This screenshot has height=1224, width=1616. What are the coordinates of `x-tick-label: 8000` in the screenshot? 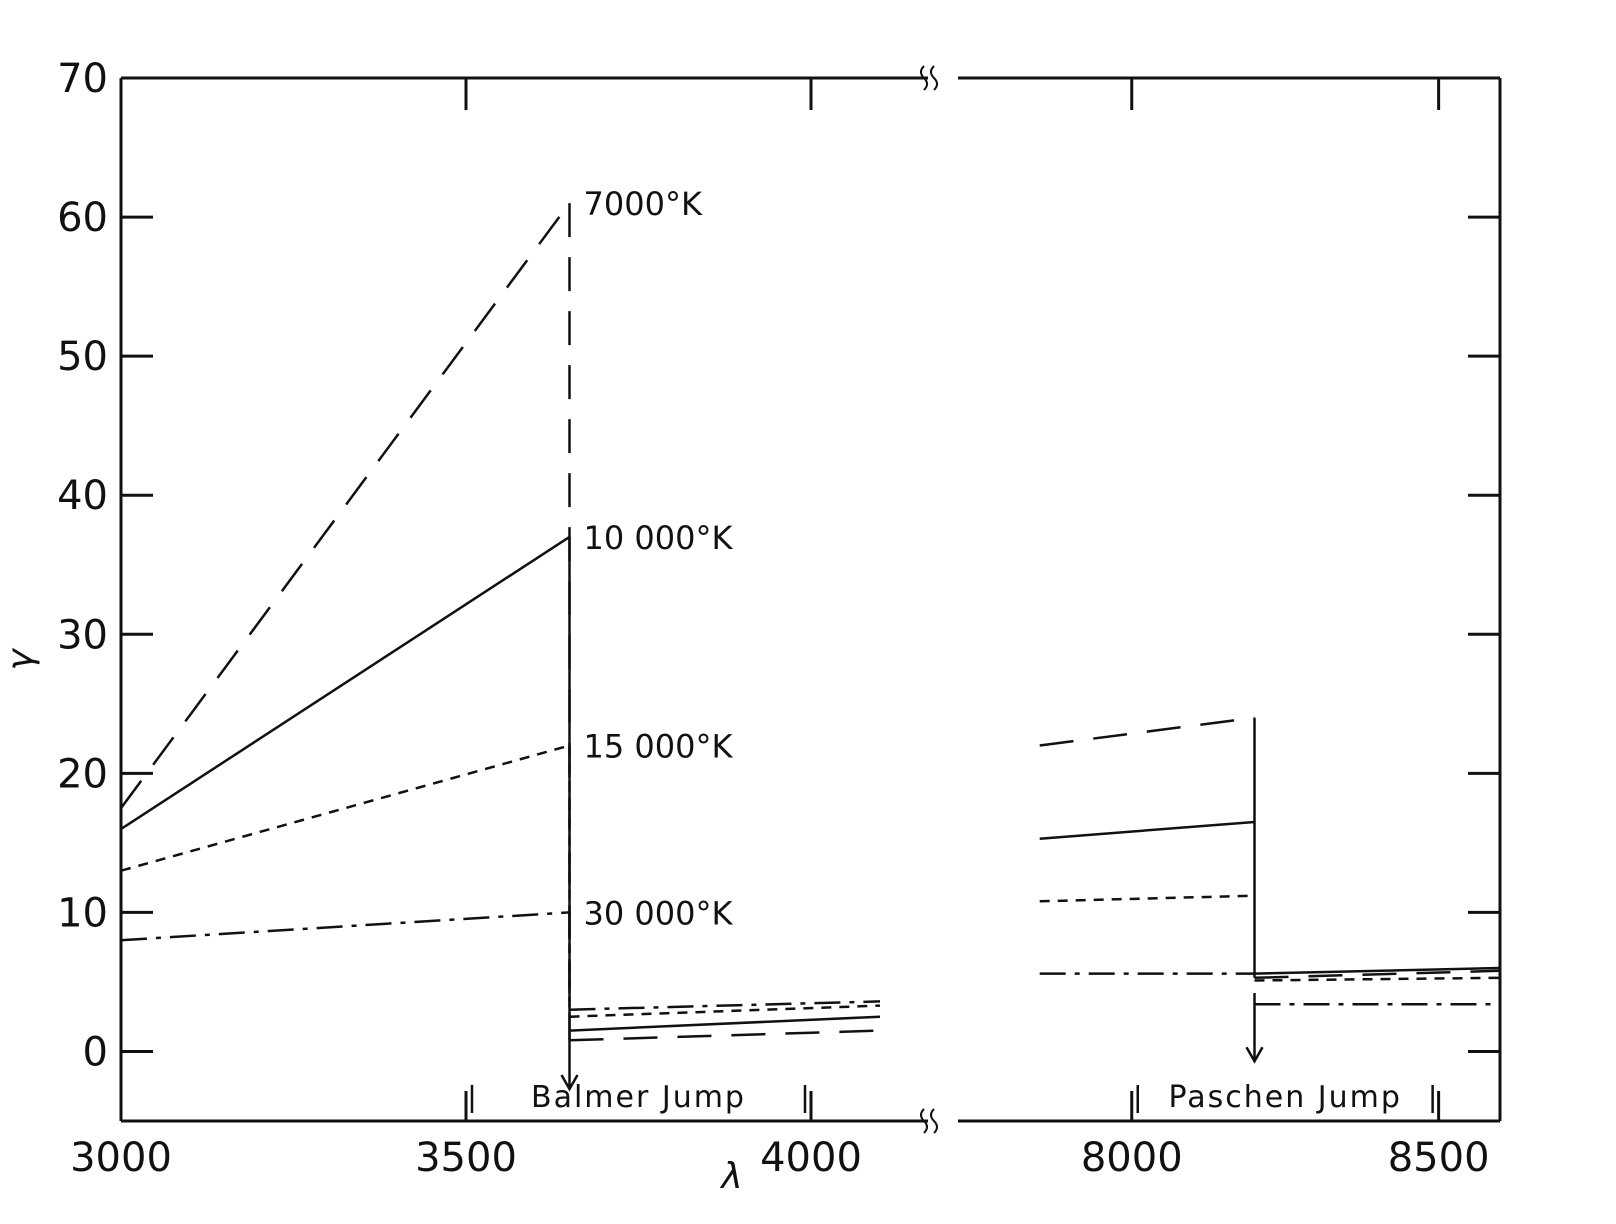 It's located at (1132, 1158).